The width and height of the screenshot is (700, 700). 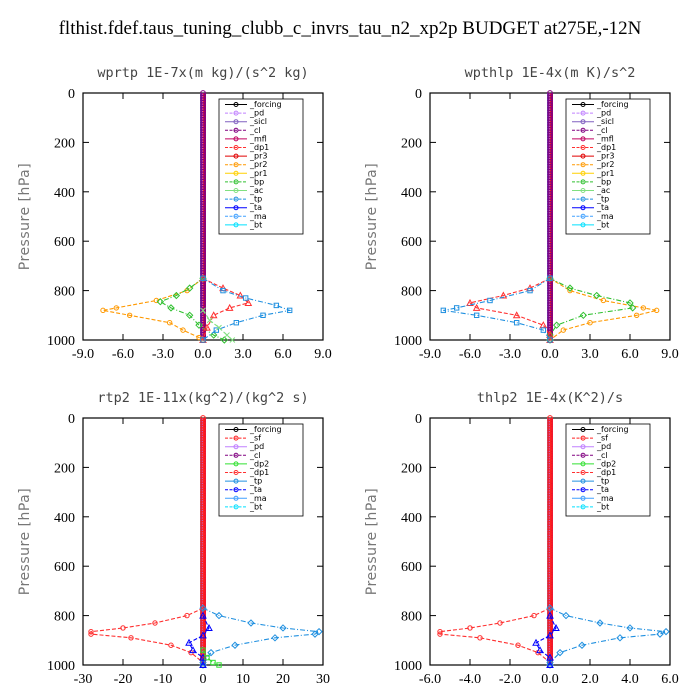 What do you see at coordinates (606, 147) in the screenshot?
I see `legend-label: _dp1` at bounding box center [606, 147].